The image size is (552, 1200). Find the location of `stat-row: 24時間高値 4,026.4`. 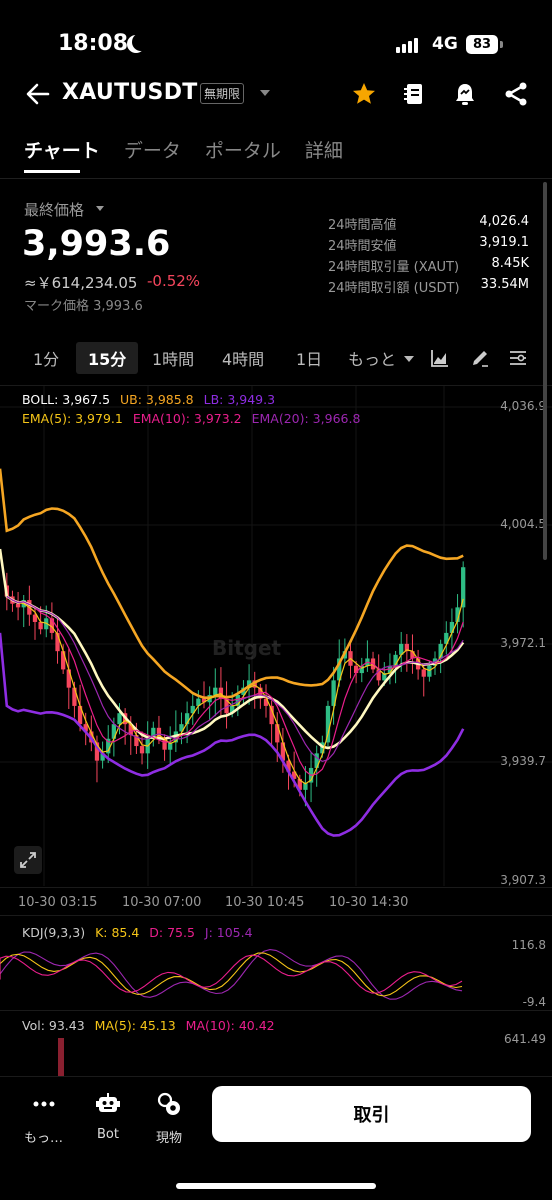

stat-row: 24時間高値 4,026.4 is located at coordinates (428, 224).